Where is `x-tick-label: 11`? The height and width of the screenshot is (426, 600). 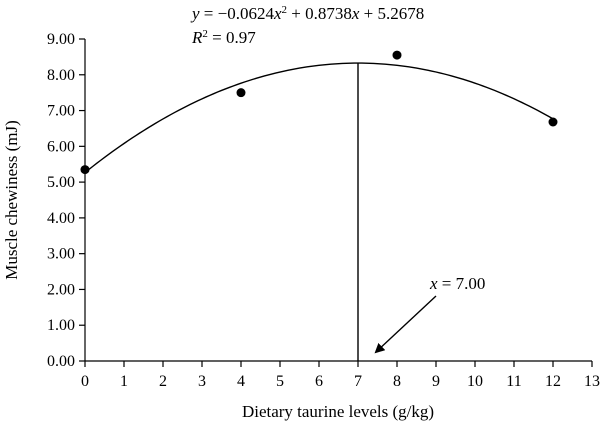
x-tick-label: 11 is located at coordinates (513, 381).